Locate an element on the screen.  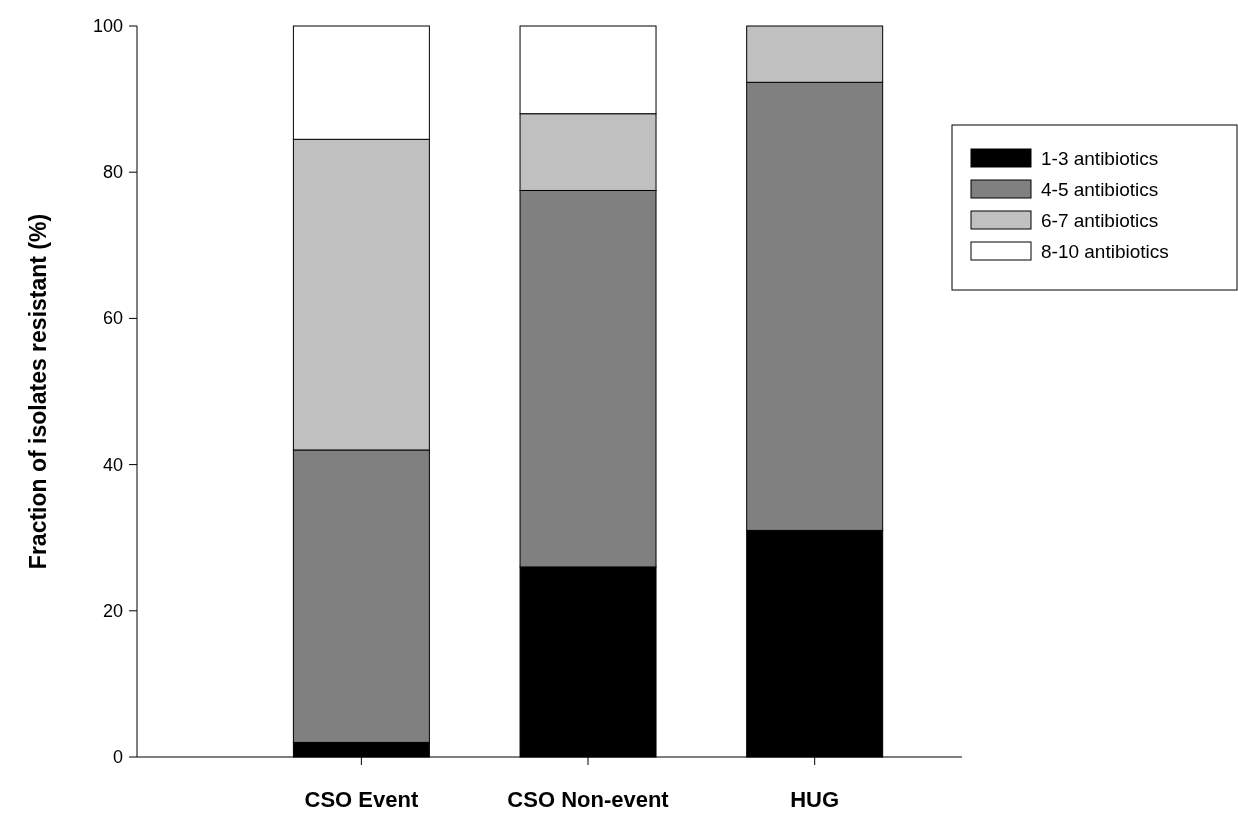
x-tick-label: CSO Event is located at coordinates (361, 799).